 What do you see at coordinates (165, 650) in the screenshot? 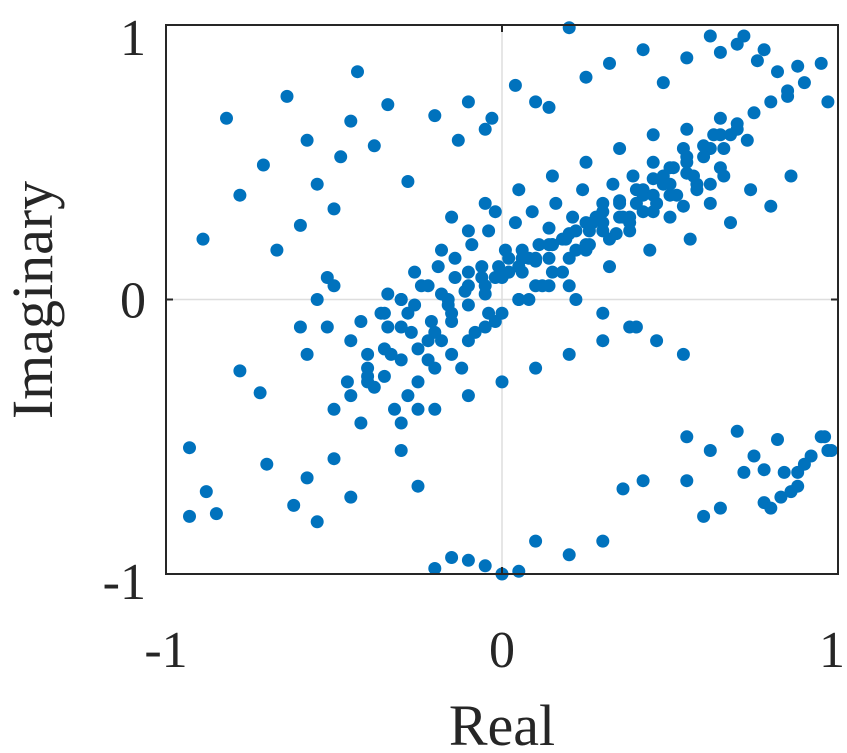
I see `x-tick-label: -1` at bounding box center [165, 650].